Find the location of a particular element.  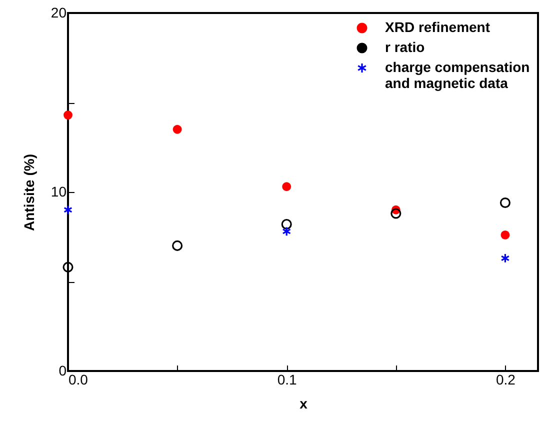

legend-label: XRD refinement is located at coordinates (437, 27).